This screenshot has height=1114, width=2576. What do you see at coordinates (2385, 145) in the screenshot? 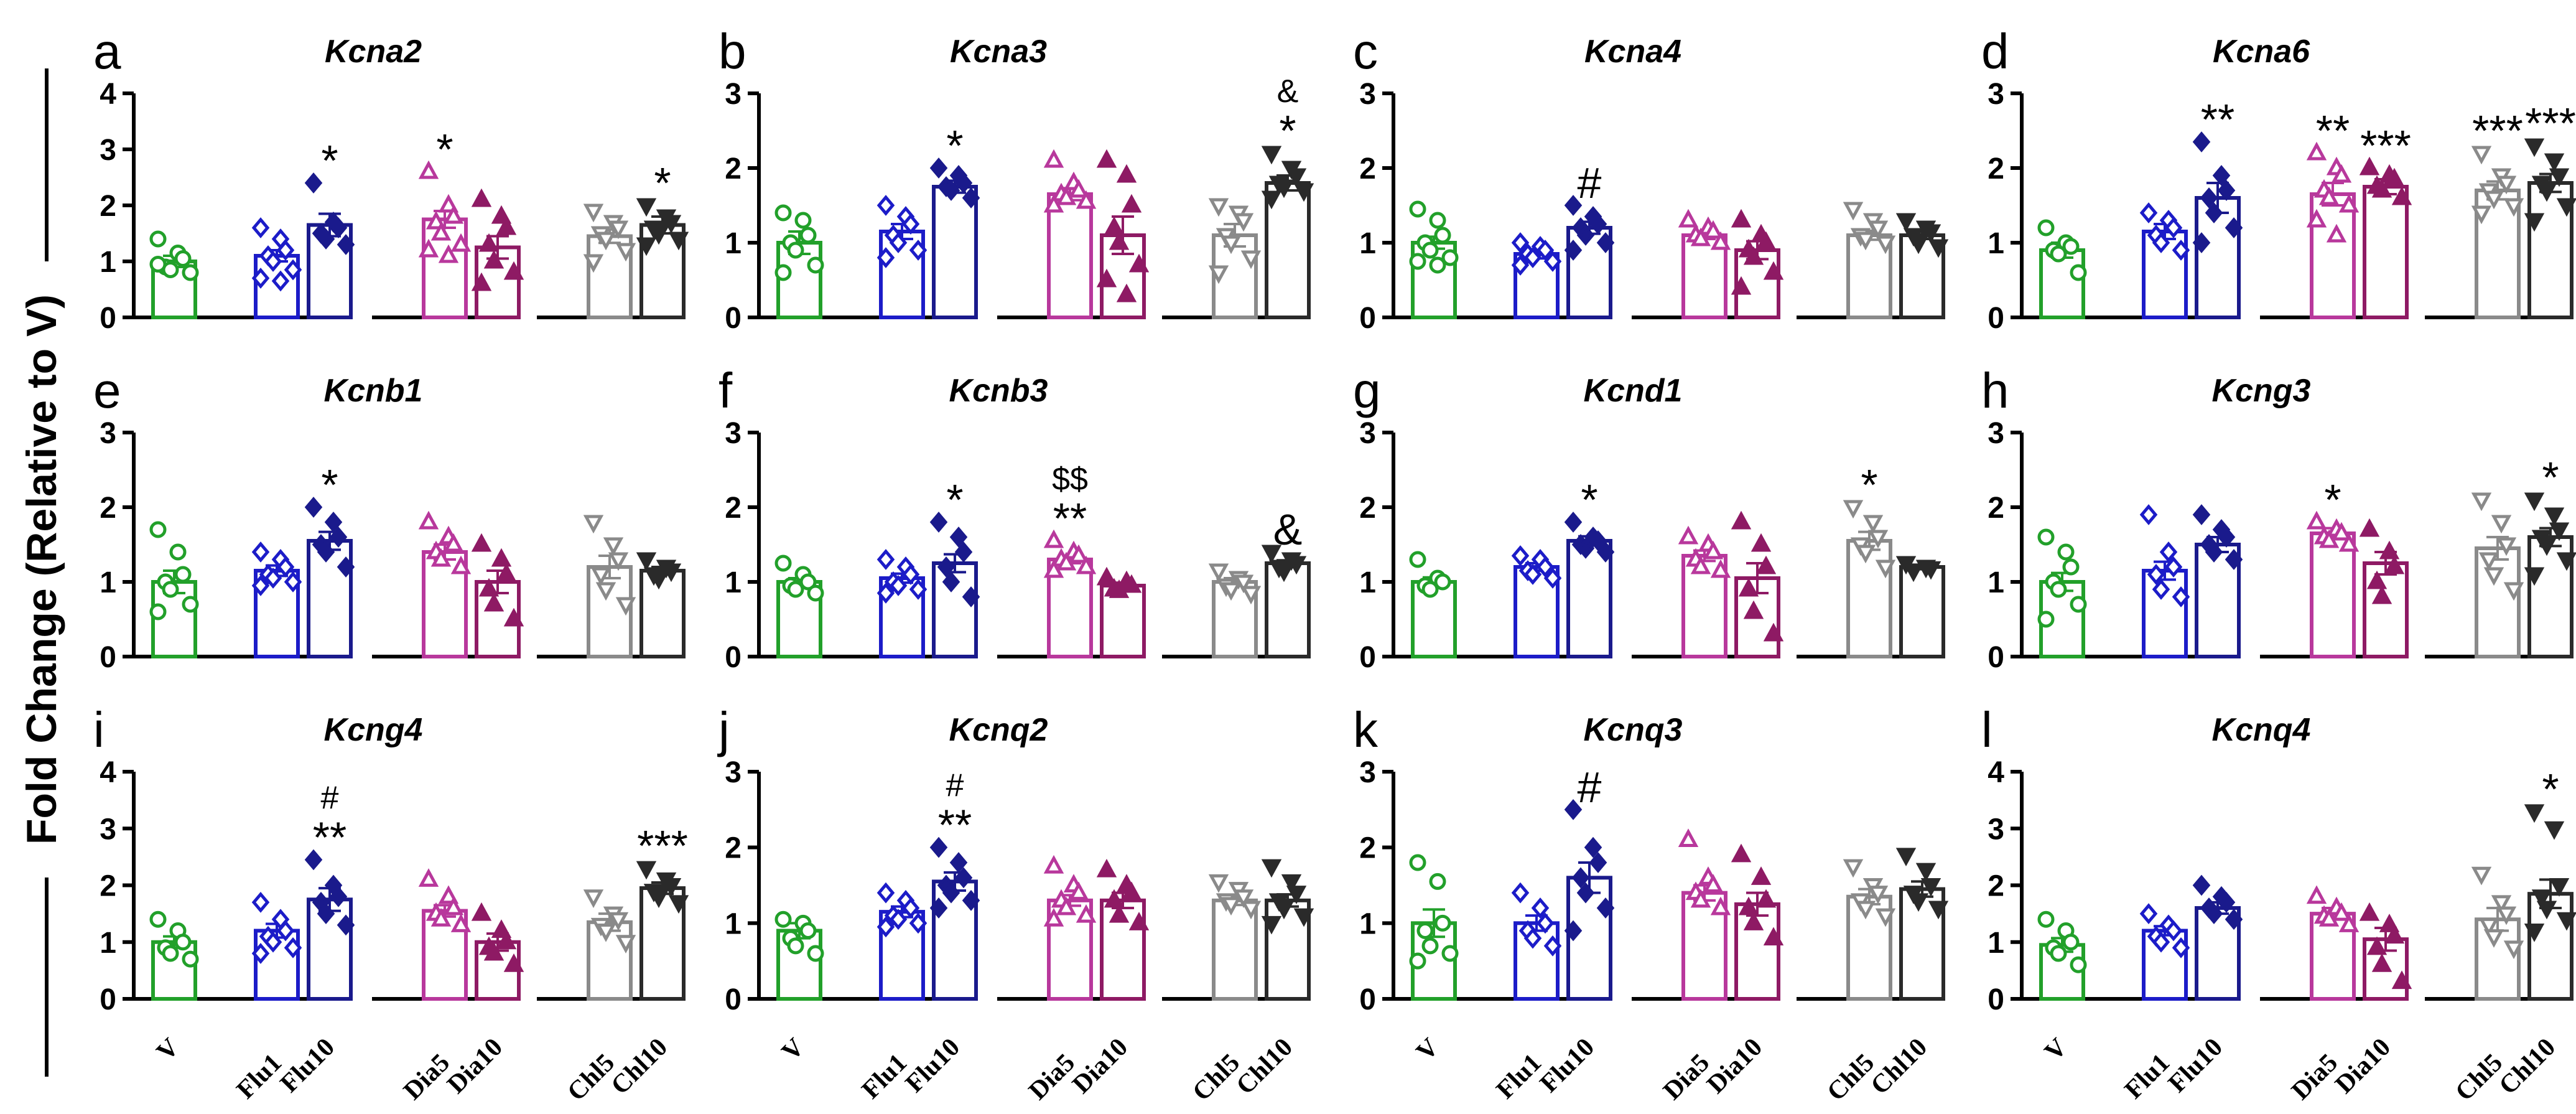
I see `significance-mark: ***` at bounding box center [2385, 145].